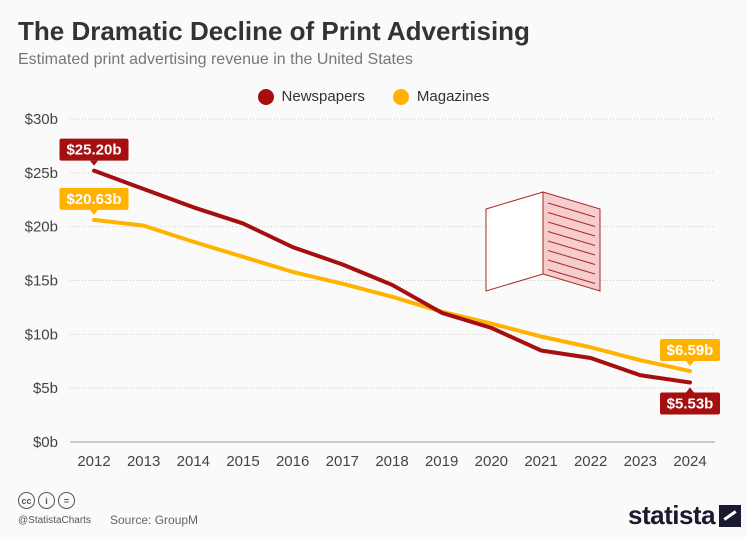 This screenshot has width=747, height=537. What do you see at coordinates (143, 461) in the screenshot?
I see `x-tick-label: 2013` at bounding box center [143, 461].